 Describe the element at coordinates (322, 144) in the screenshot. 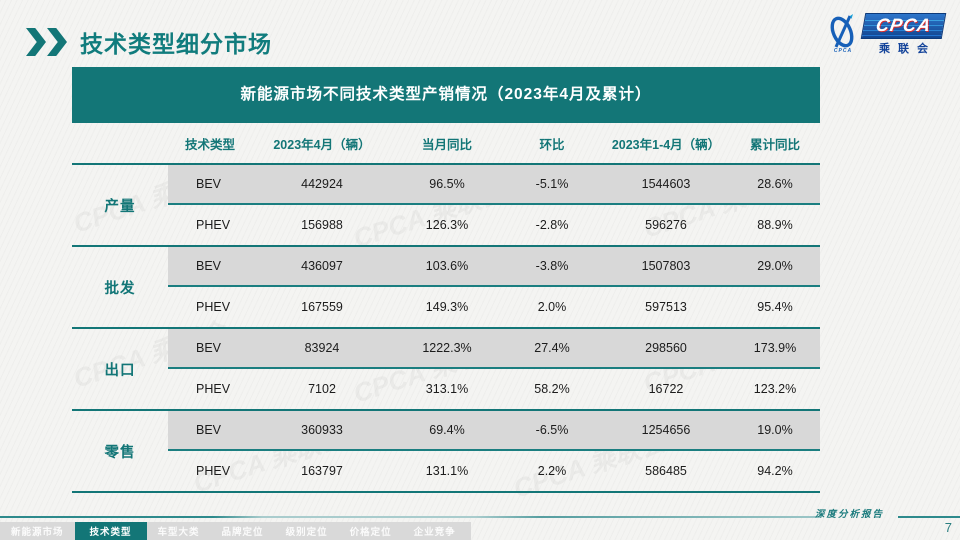

I see `column-header: 2023年4月（辆）` at that location.